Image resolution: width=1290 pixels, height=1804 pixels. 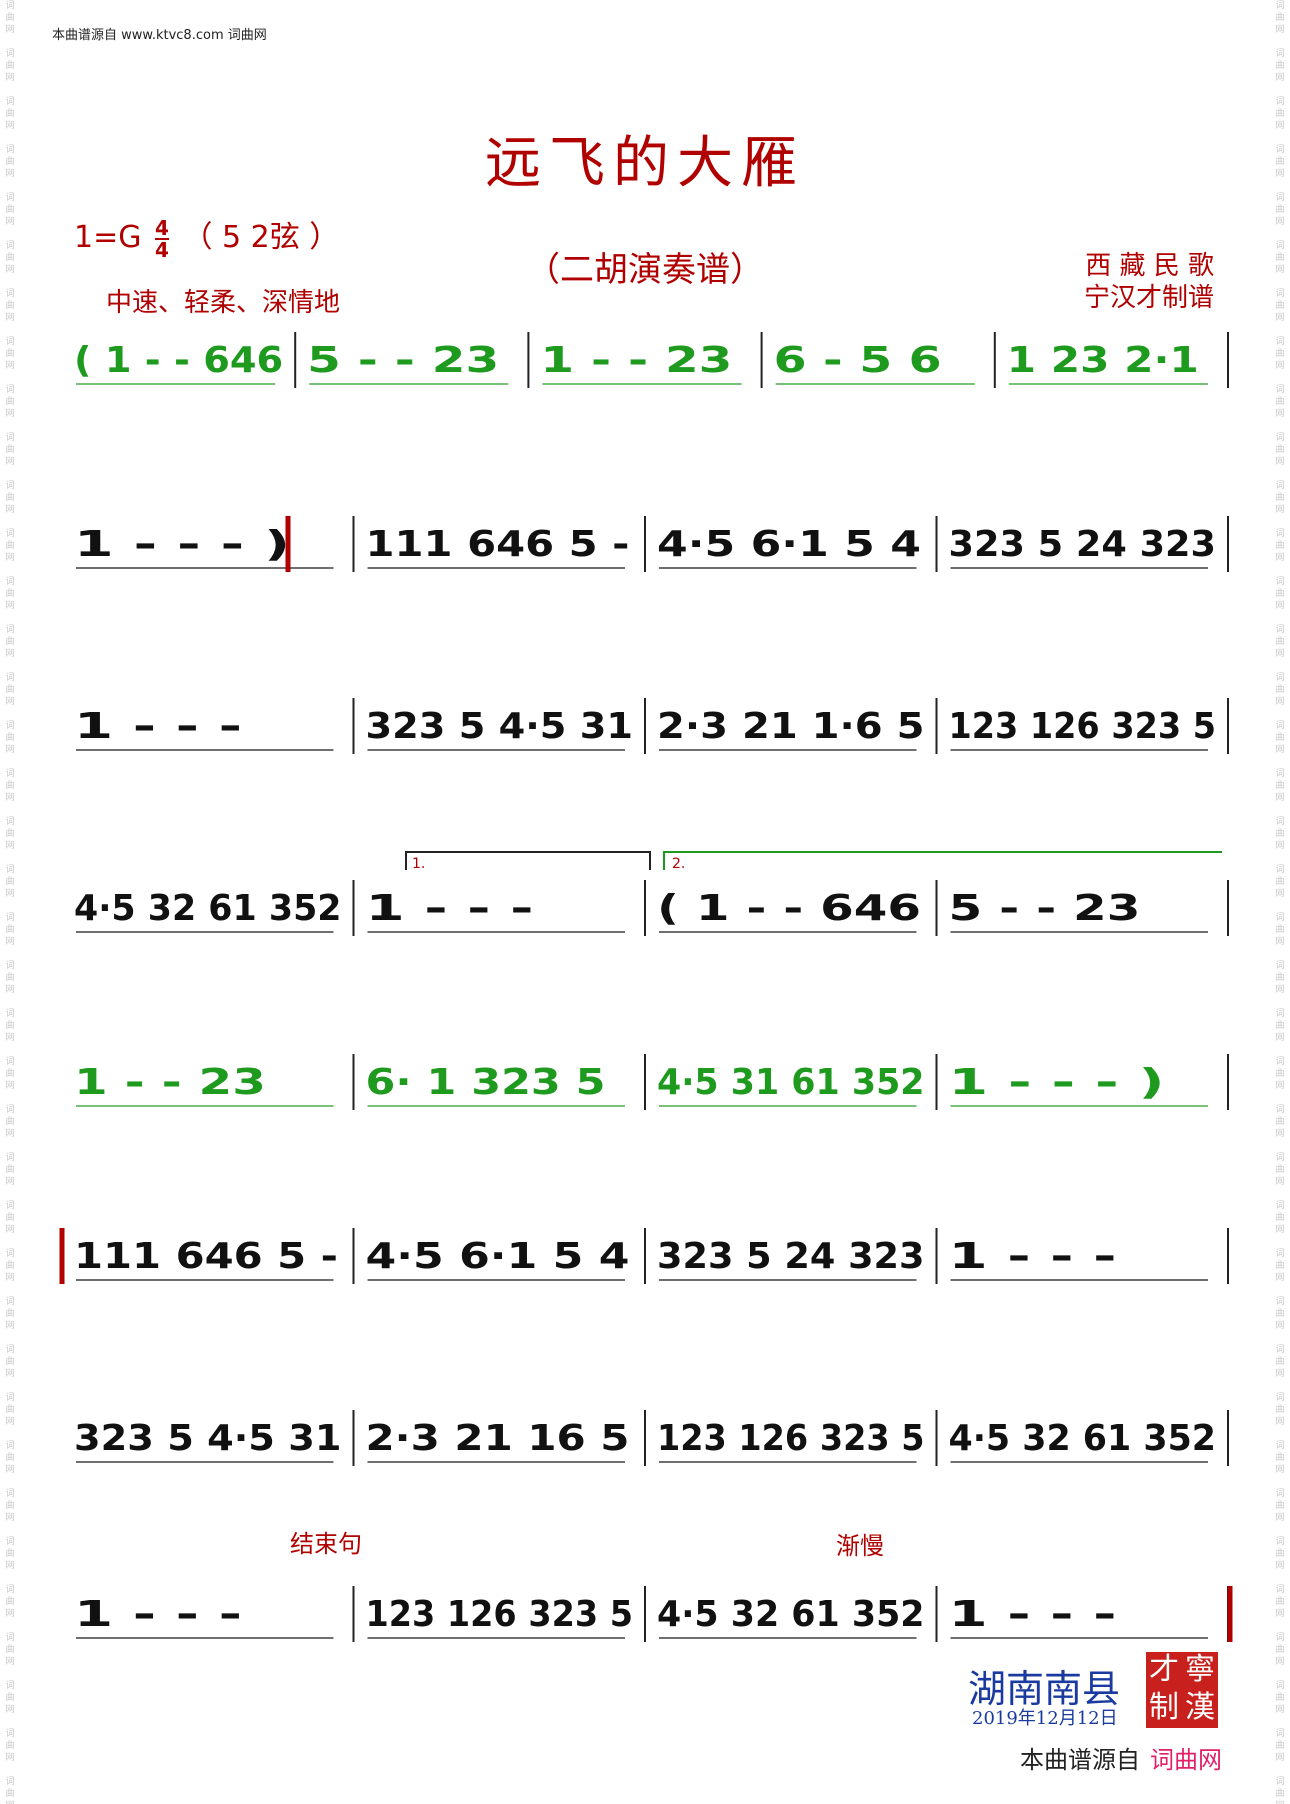 What do you see at coordinates (418, 864) in the screenshot?
I see `volta-1-label: 1.` at bounding box center [418, 864].